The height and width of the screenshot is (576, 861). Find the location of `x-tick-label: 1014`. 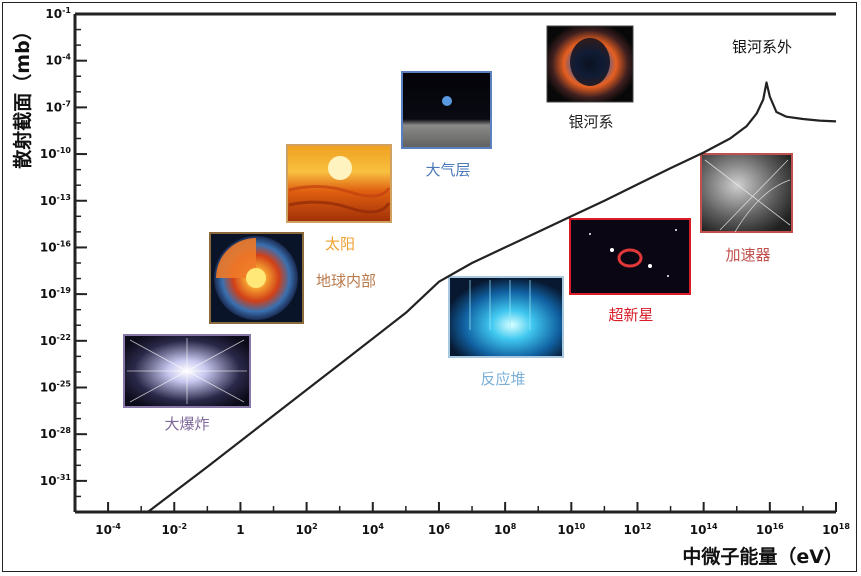

x-tick-label: 1014 is located at coordinates (704, 529).